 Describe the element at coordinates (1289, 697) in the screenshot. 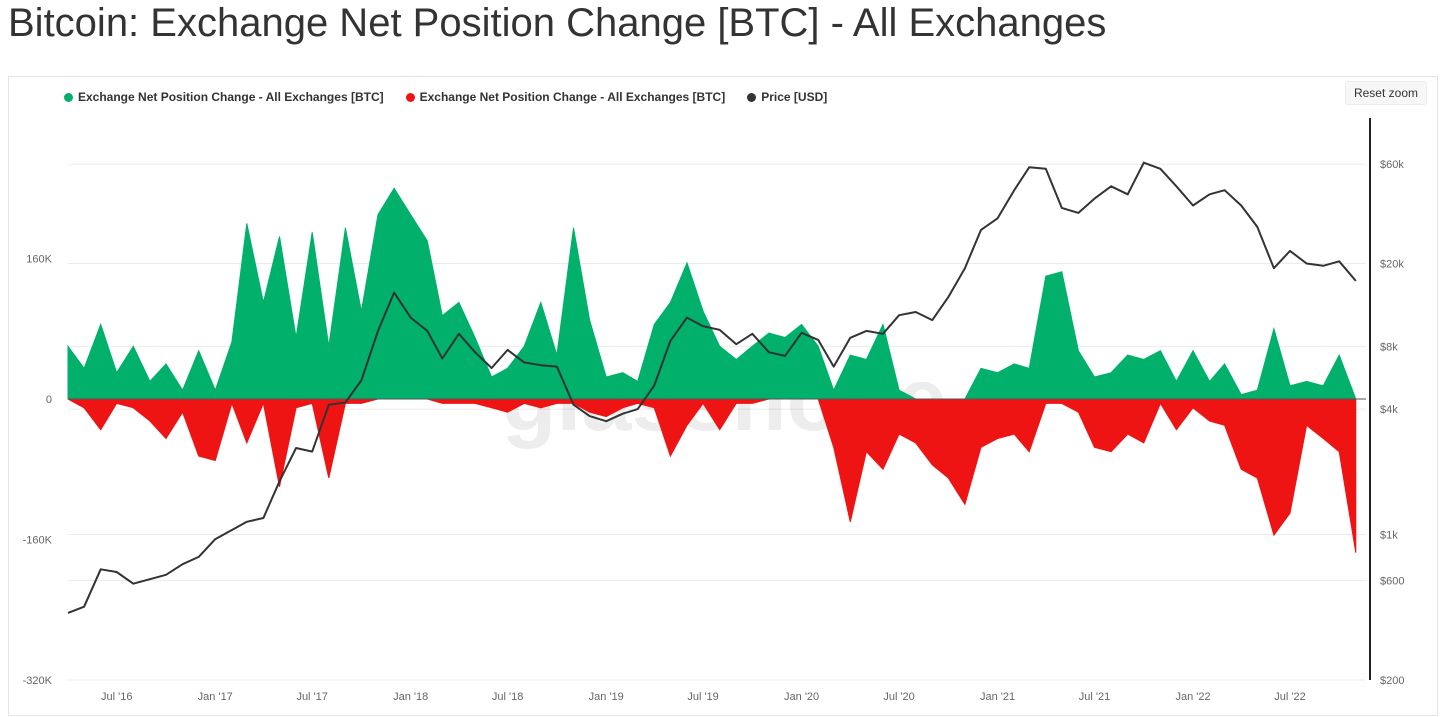

I see `x-tick: Jul '22` at that location.